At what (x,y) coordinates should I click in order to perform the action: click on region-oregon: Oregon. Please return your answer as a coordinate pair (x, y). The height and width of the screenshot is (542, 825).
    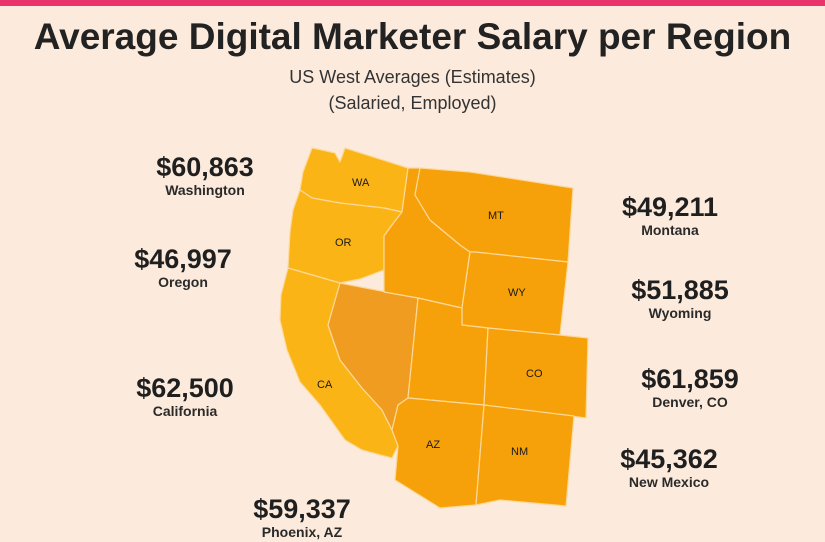
    Looking at the image, I should click on (183, 282).